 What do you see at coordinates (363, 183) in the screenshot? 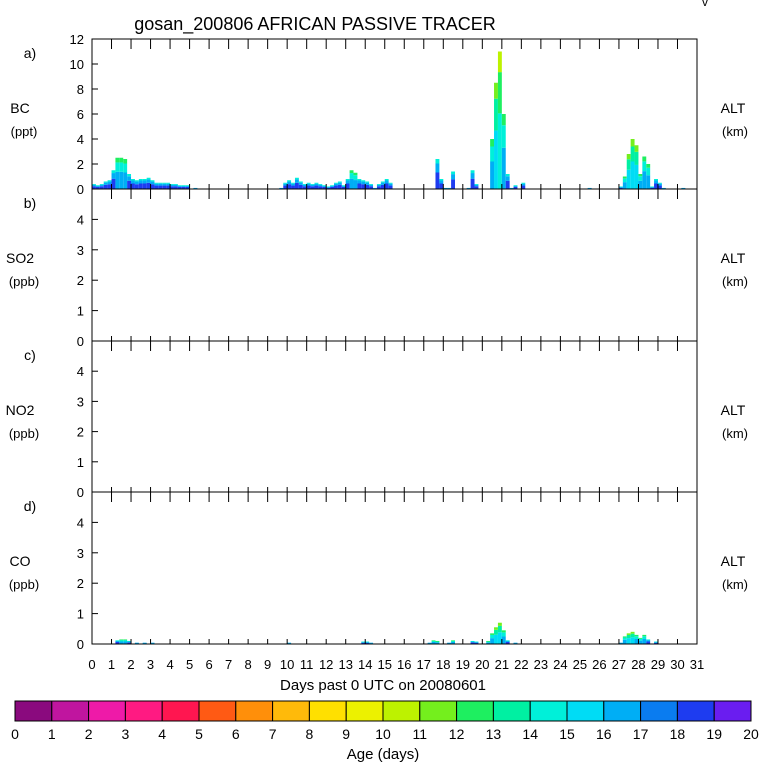
I see `bar-1-48-seg1` at bounding box center [363, 183].